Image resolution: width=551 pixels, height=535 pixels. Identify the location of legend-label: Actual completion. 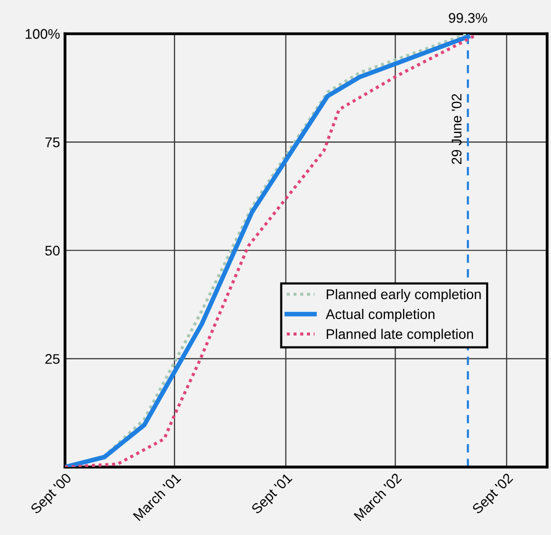
(380, 315).